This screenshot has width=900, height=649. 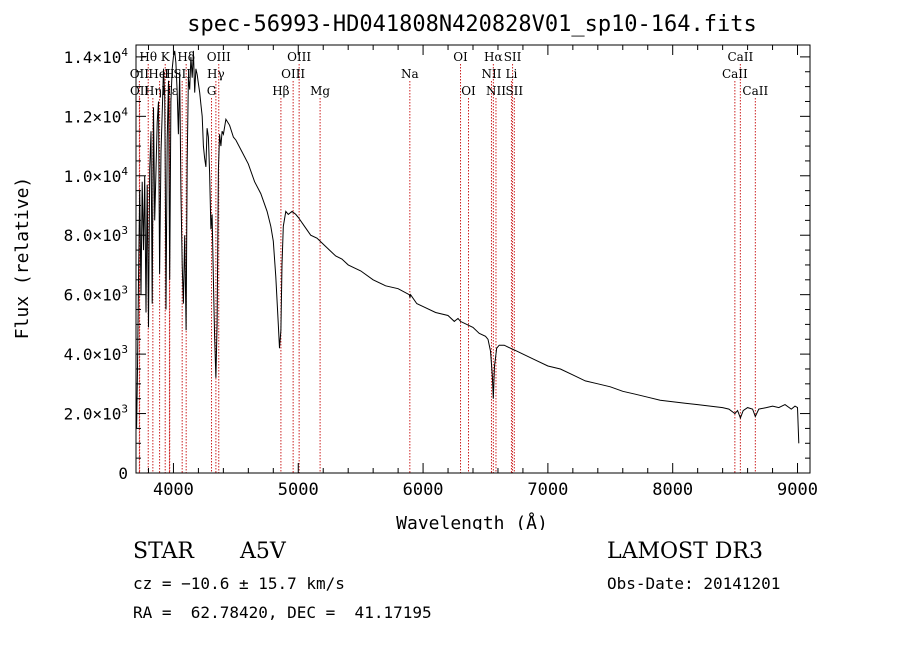 I want to click on y-tick-label: 1.2×104, so click(x=96, y=115).